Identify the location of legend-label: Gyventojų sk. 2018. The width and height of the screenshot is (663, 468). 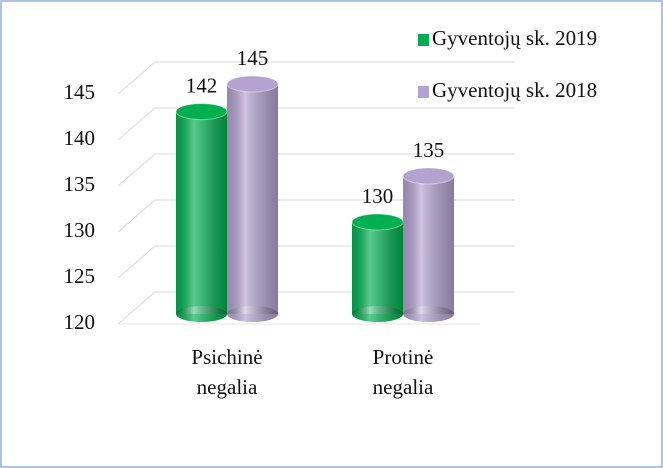
(514, 90).